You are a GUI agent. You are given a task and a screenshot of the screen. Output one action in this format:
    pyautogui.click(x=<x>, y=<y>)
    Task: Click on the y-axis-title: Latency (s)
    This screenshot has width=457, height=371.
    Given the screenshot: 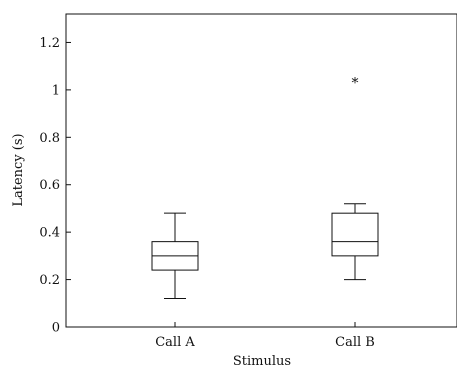 What is the action you would take?
    pyautogui.click(x=18, y=169)
    